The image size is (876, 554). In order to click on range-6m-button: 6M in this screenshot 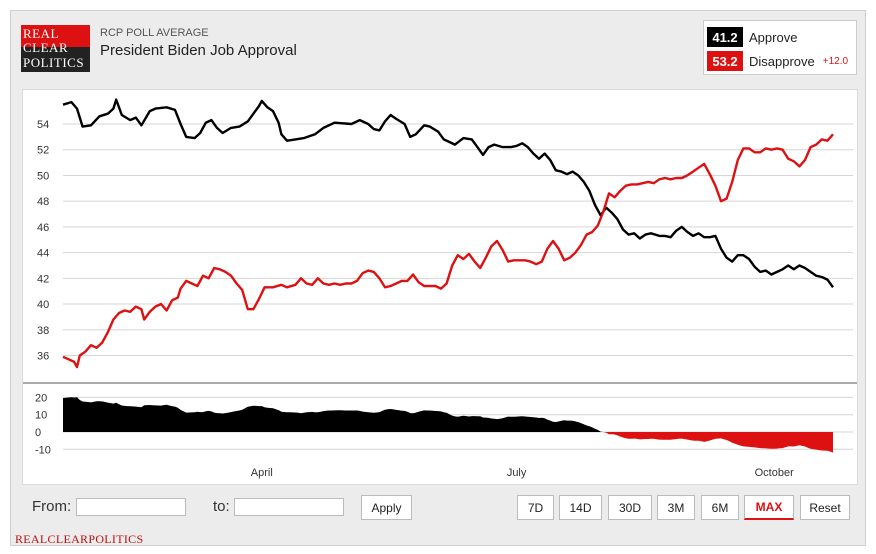, I will do `click(720, 507)`.